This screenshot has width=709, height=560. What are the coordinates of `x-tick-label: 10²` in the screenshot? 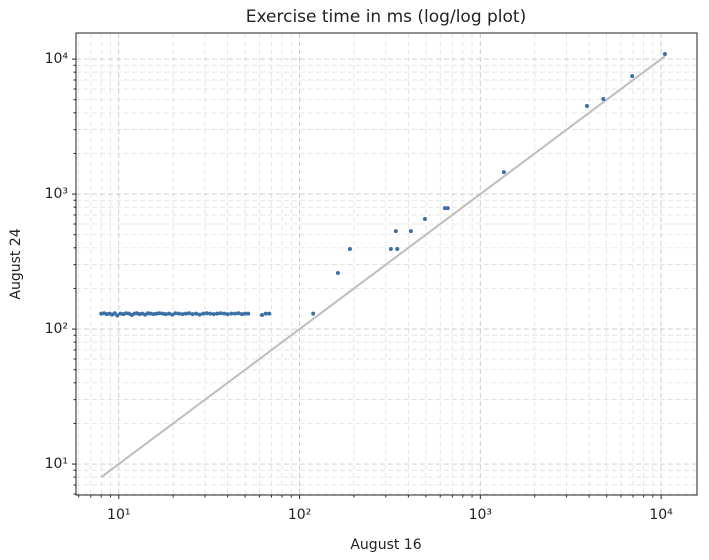 It's located at (299, 515).